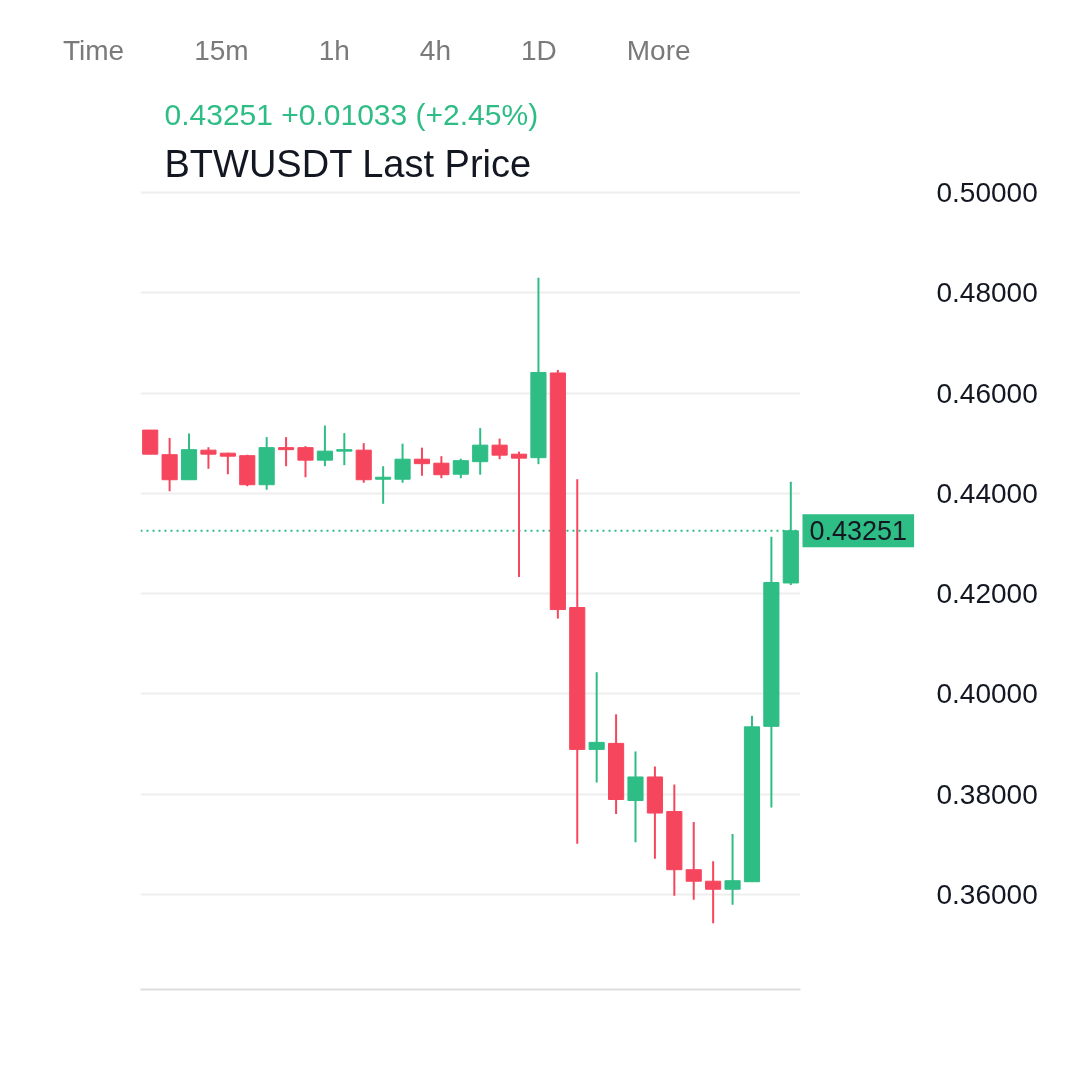 The image size is (1080, 1080). Describe the element at coordinates (658, 51) in the screenshot. I see `text: More` at that location.